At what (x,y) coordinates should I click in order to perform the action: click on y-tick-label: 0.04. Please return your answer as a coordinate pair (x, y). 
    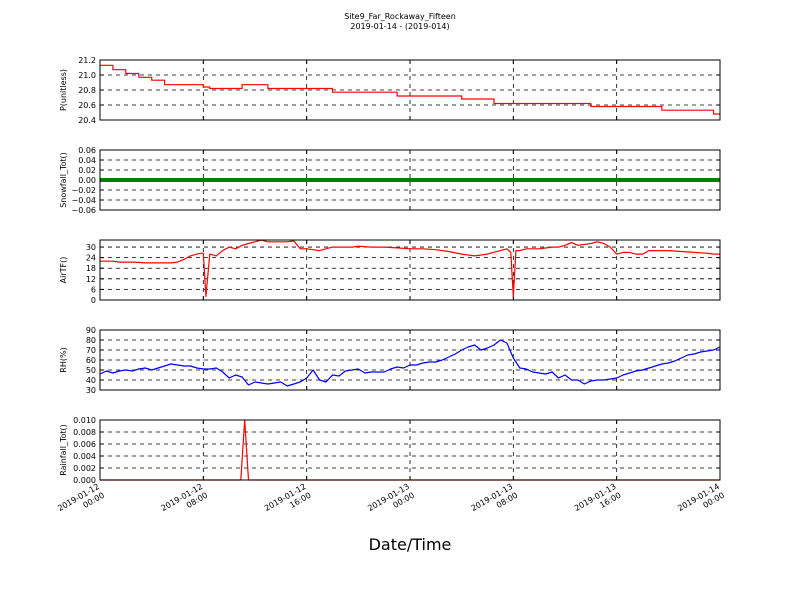
    Looking at the image, I should click on (87, 160).